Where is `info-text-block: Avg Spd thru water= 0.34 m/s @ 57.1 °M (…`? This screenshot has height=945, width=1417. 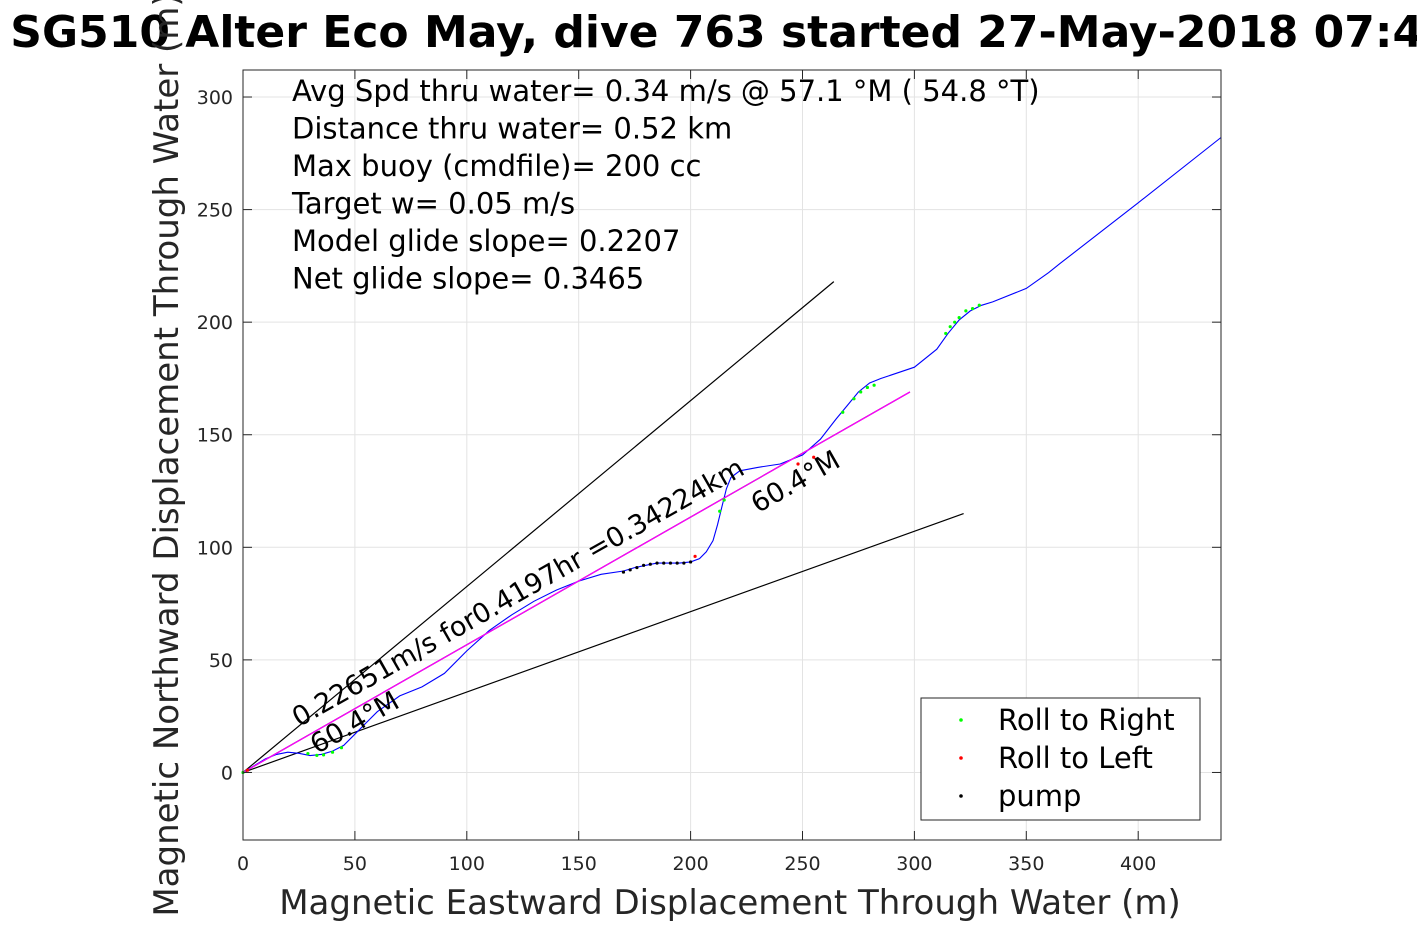
info-text-block: Avg Spd thru water= 0.34 m/s @ 57.1 °M (… is located at coordinates (665, 185).